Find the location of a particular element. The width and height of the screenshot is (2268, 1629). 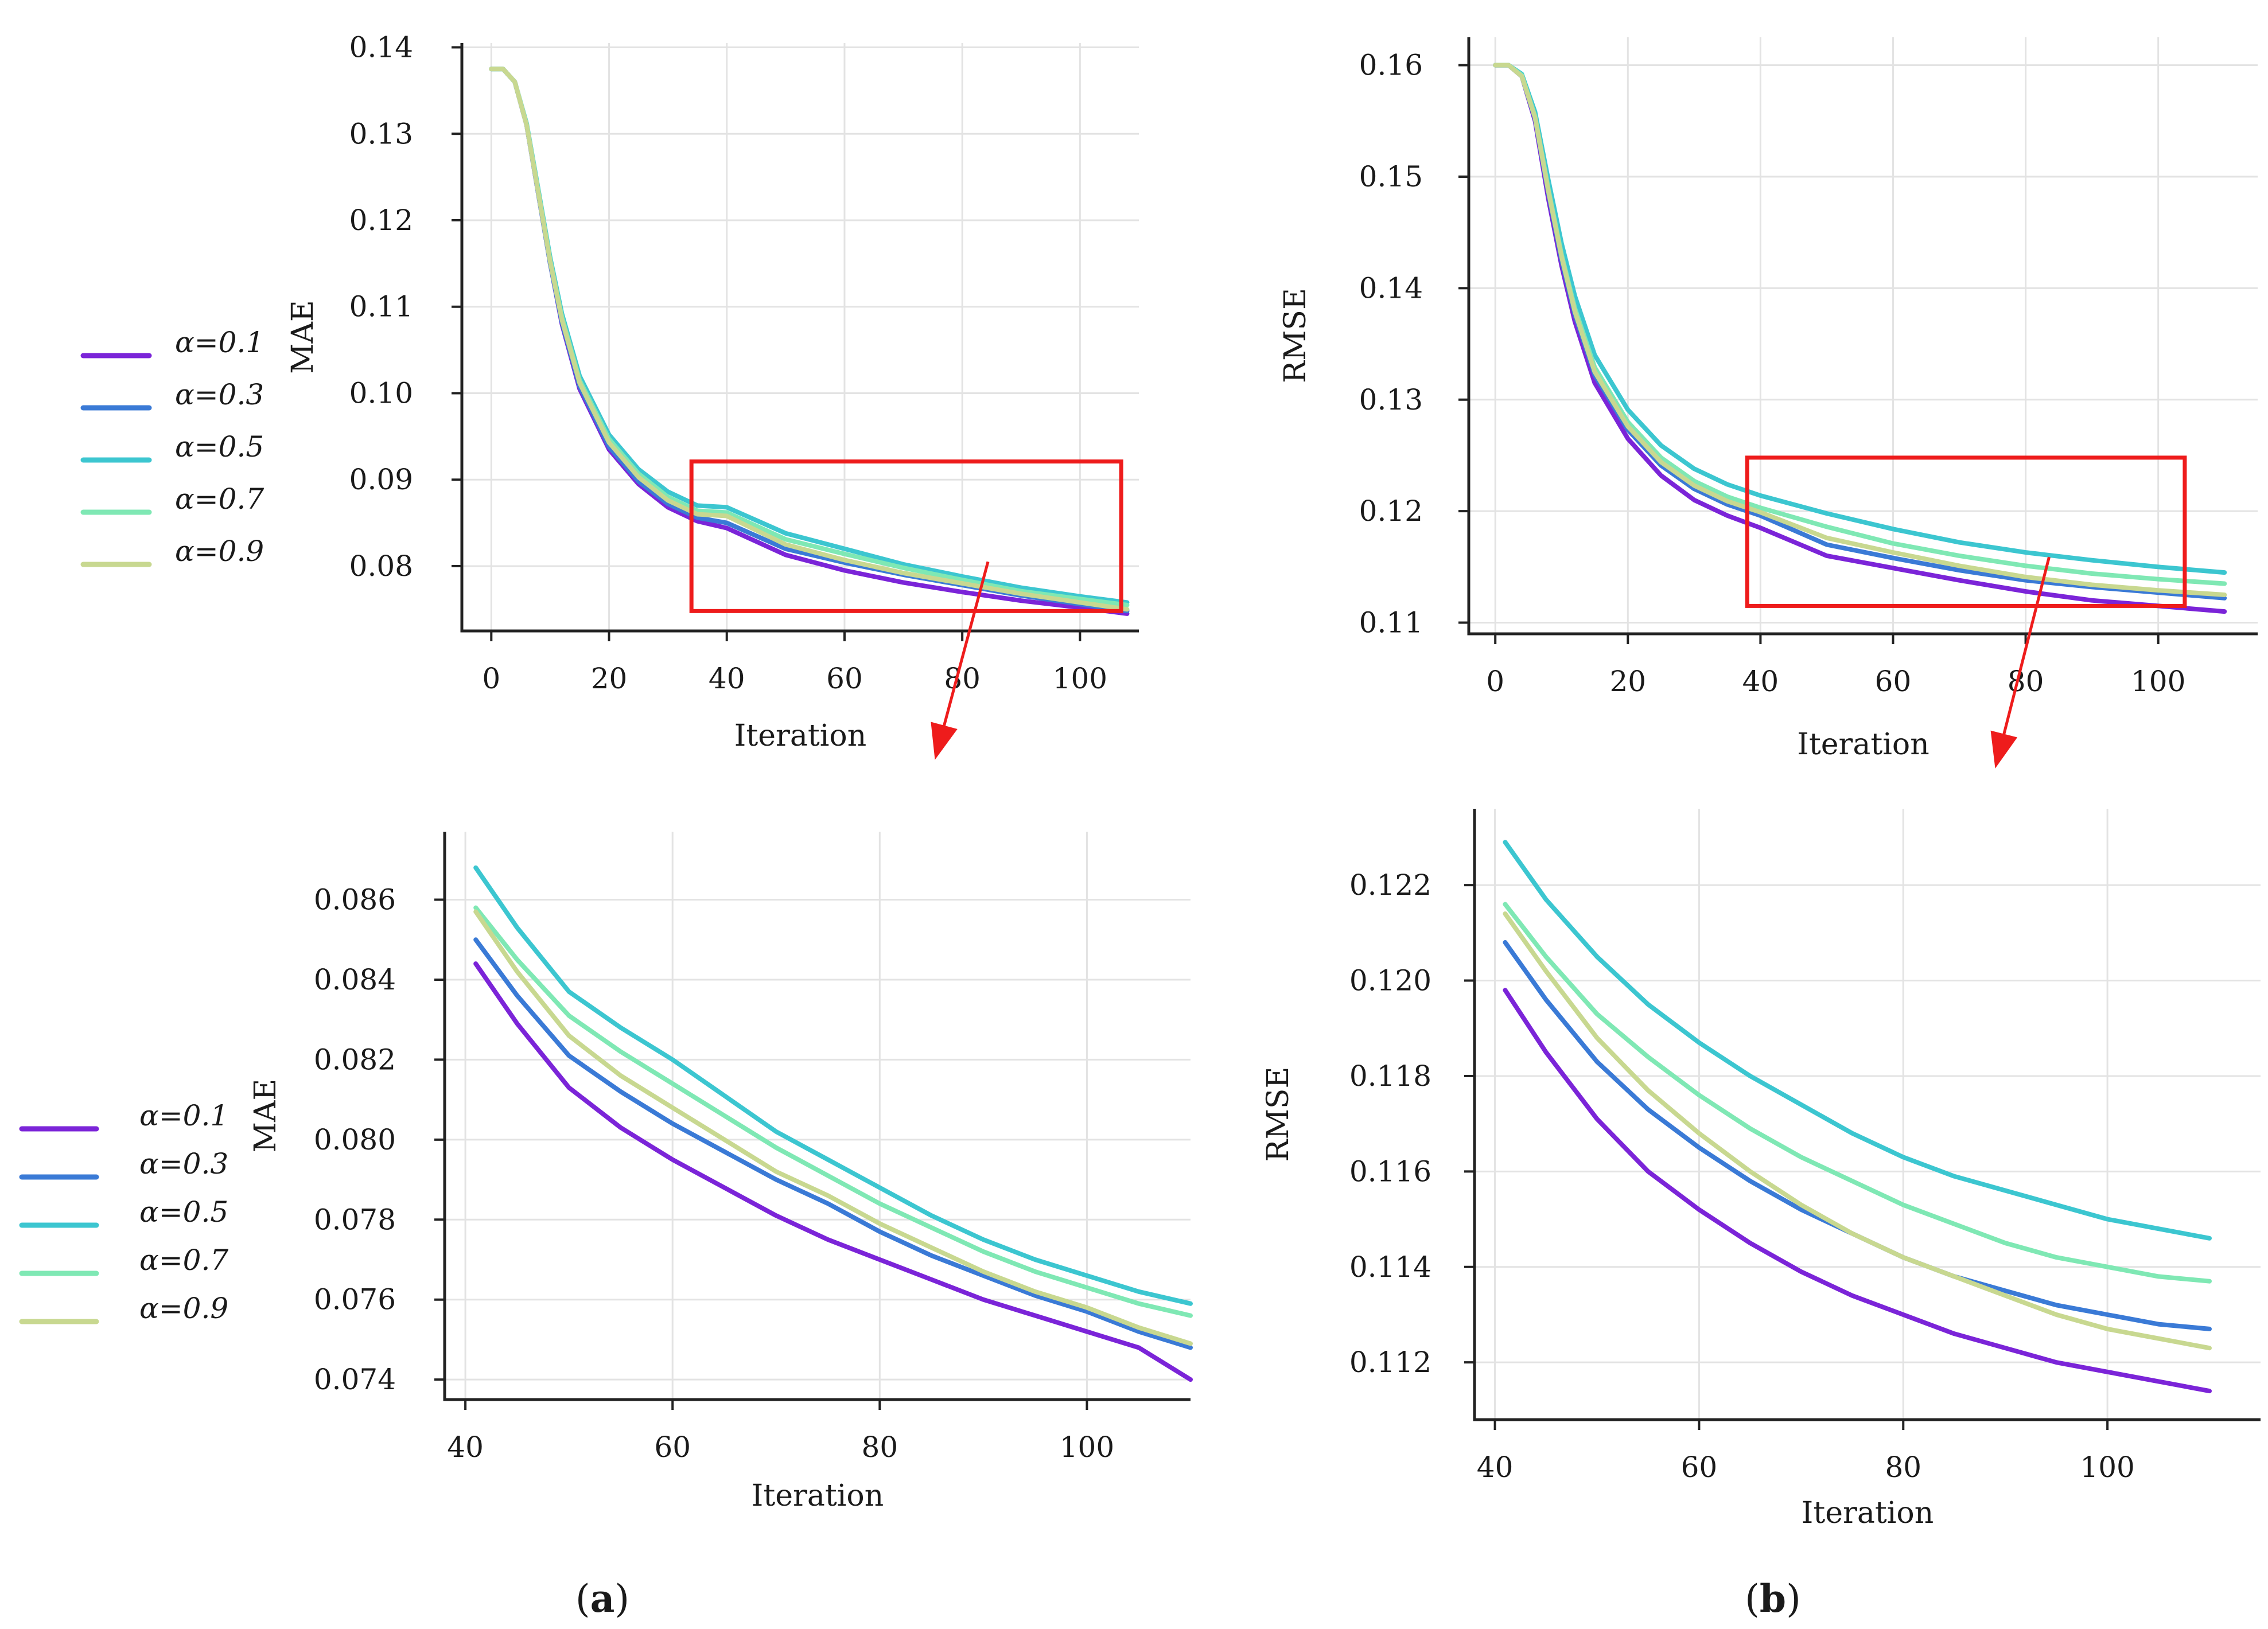

y-tick-label: 0.122 is located at coordinates (1390, 885).